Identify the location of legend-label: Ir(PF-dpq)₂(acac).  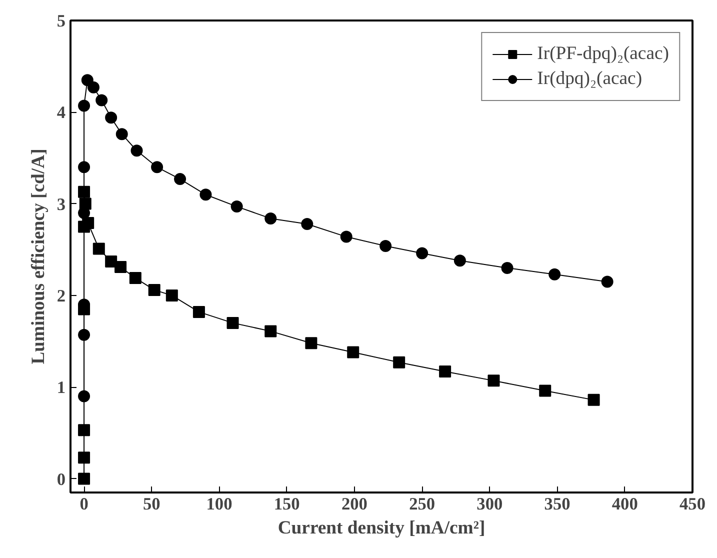
(603, 54).